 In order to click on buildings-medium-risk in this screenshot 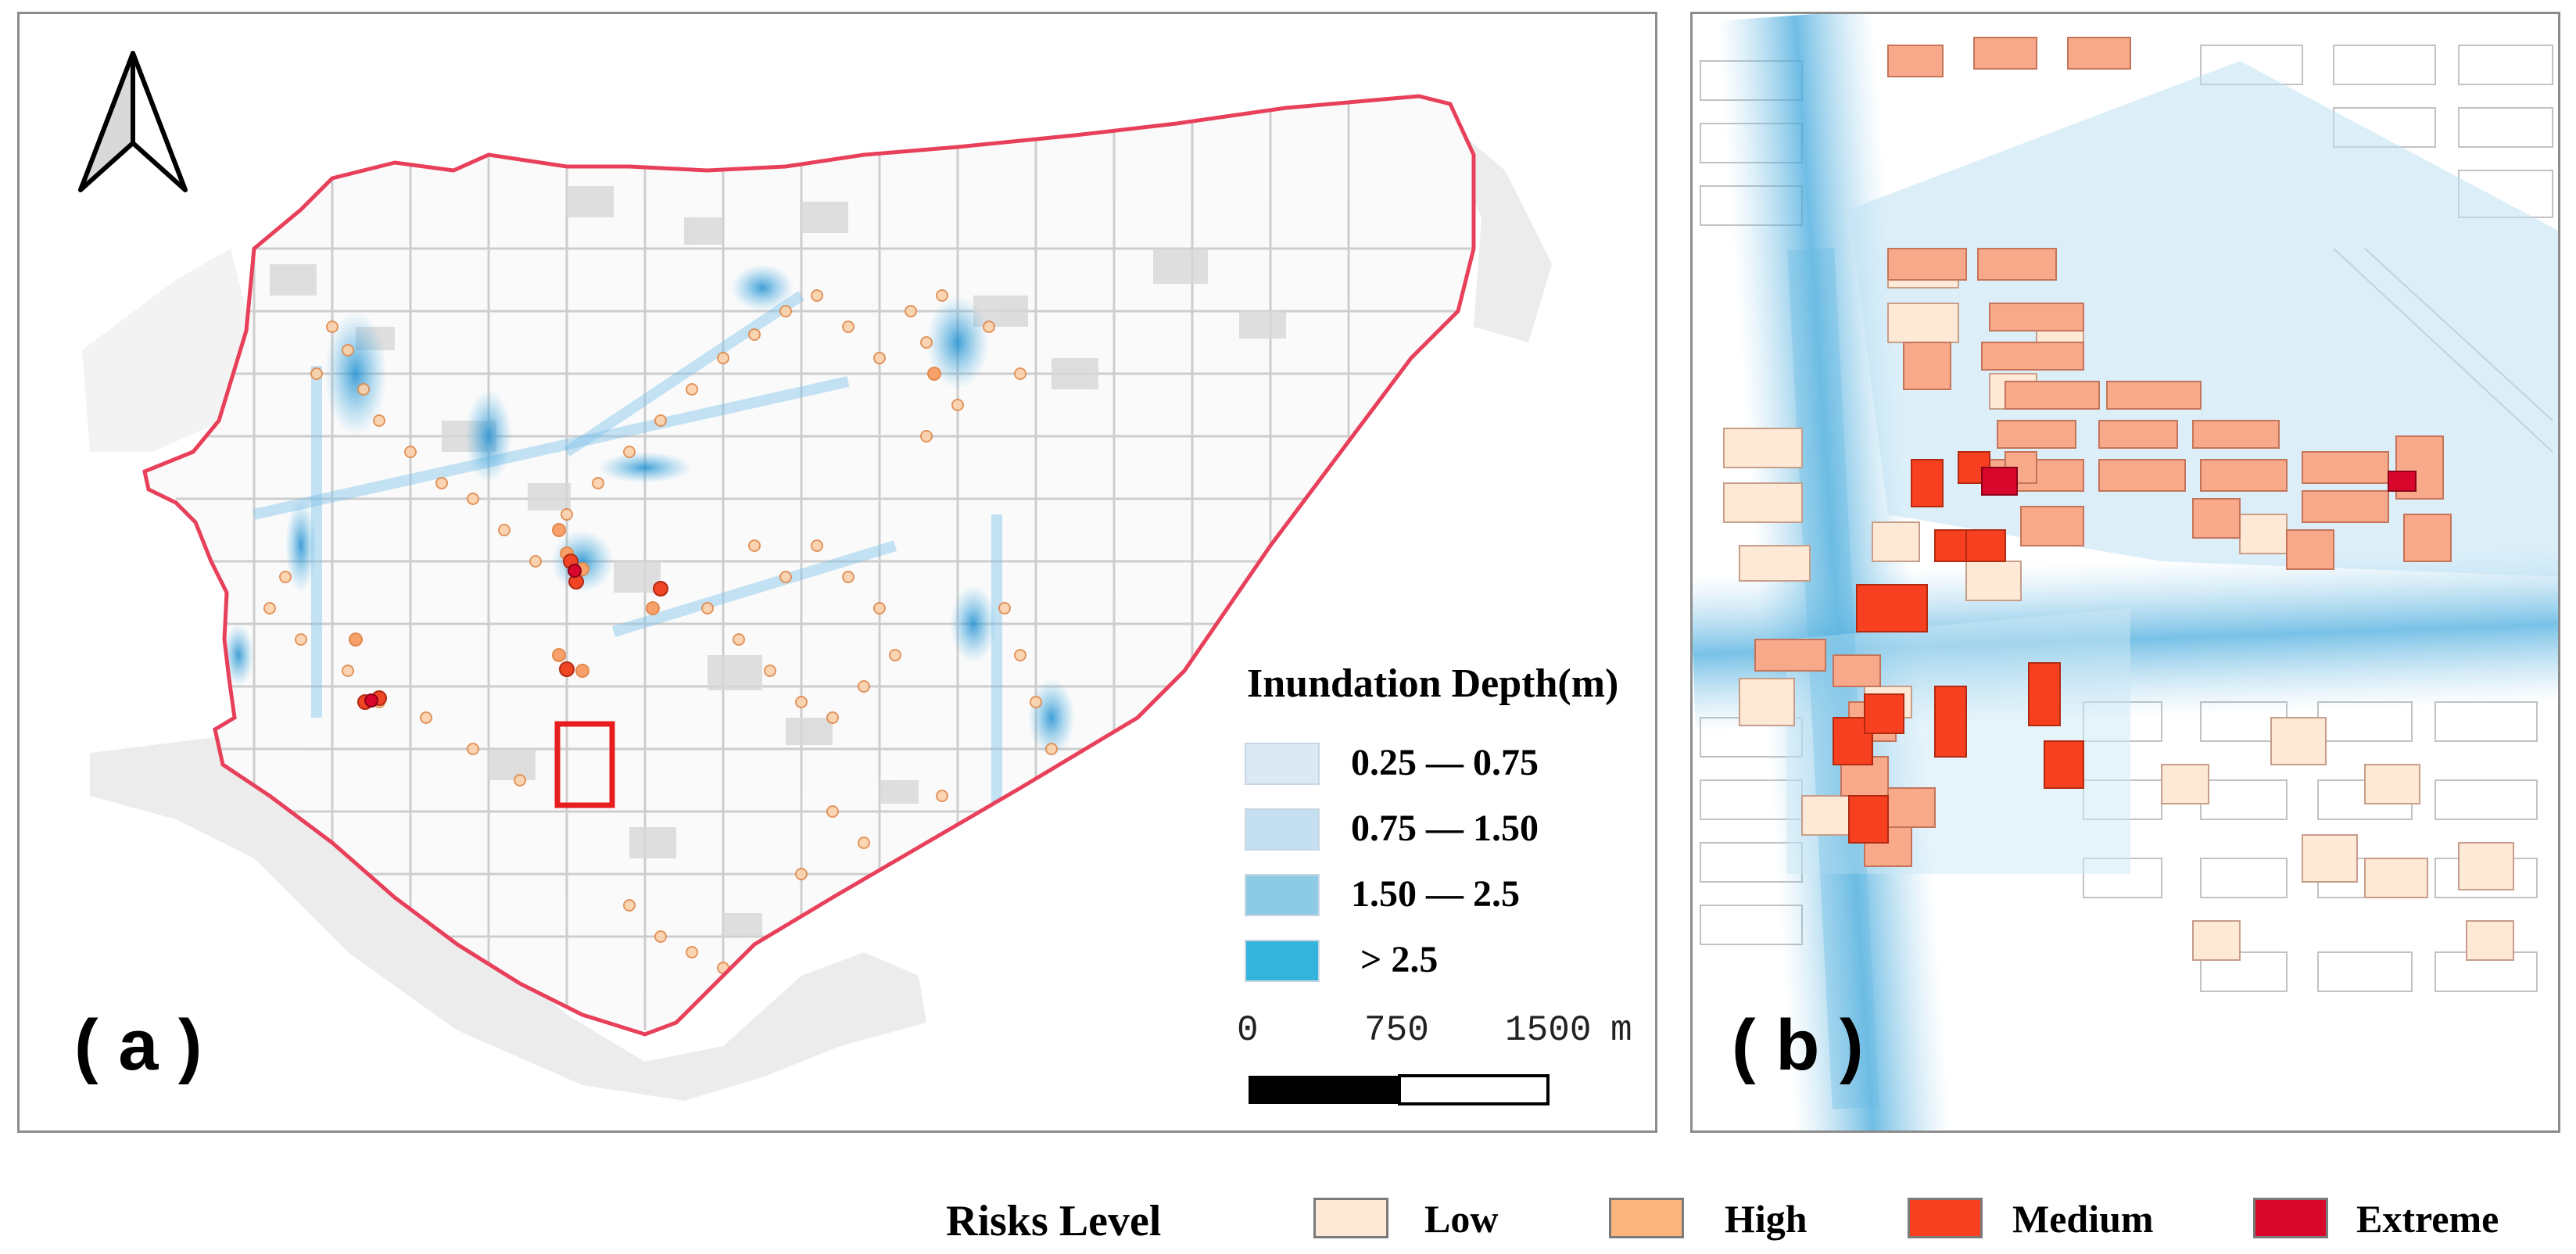, I will do `click(1958, 647)`.